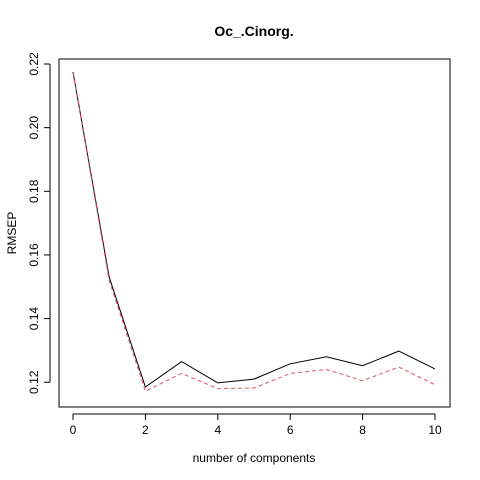  Describe the element at coordinates (256, 425) in the screenshot. I see `x-axis: 0 2 4 6 8 10` at that location.